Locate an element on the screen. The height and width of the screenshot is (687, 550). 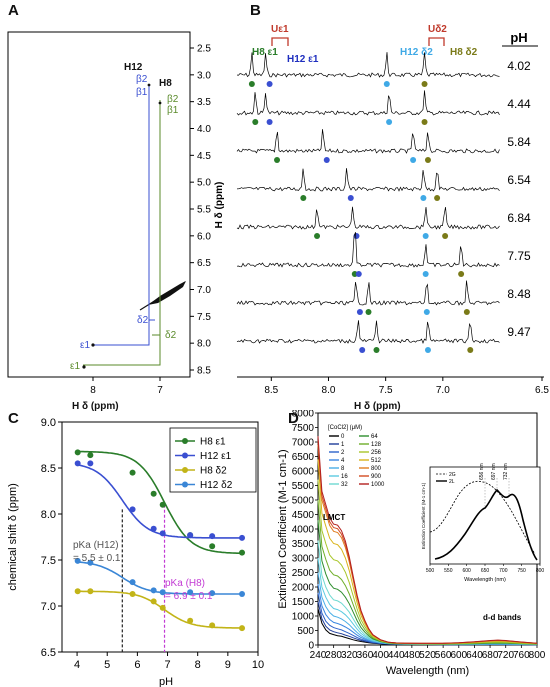
panel-d-x-tick-label: 720 is located at coordinates (505, 655).